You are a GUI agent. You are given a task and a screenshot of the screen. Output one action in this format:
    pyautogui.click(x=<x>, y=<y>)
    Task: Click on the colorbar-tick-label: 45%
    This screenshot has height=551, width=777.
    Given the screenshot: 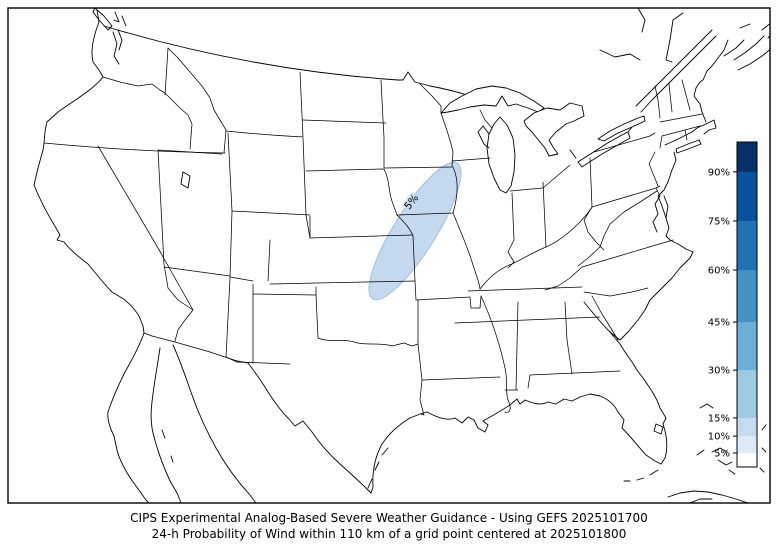 What is the action you would take?
    pyautogui.click(x=719, y=323)
    